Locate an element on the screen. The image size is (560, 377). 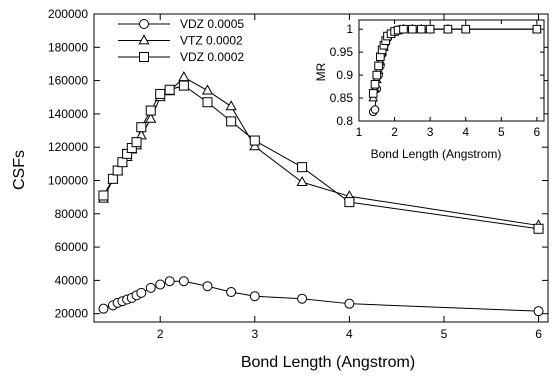
inset-series-1-point is located at coordinates (375, 109).